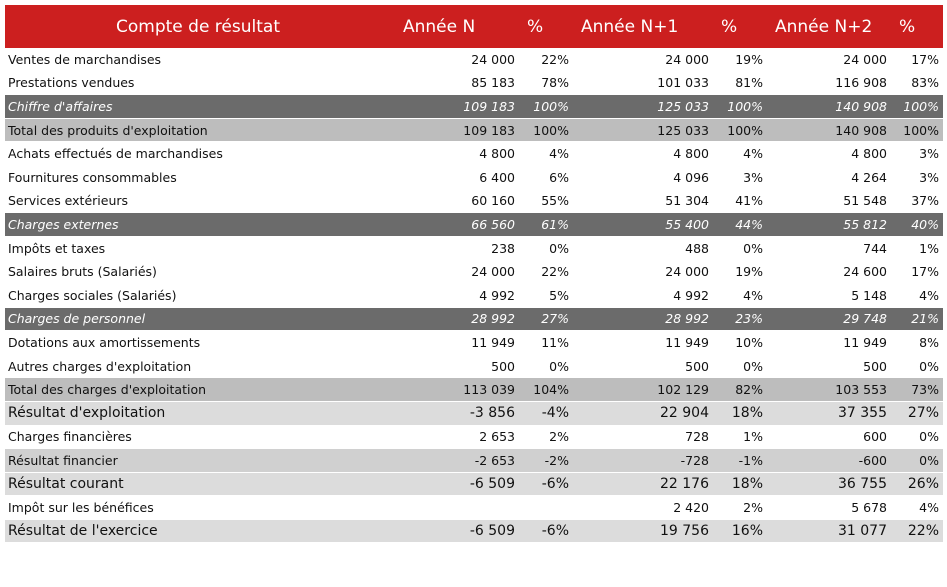 This screenshot has height=587, width=947. What do you see at coordinates (200, 224) in the screenshot?
I see `row-label: Charges externes` at bounding box center [200, 224].